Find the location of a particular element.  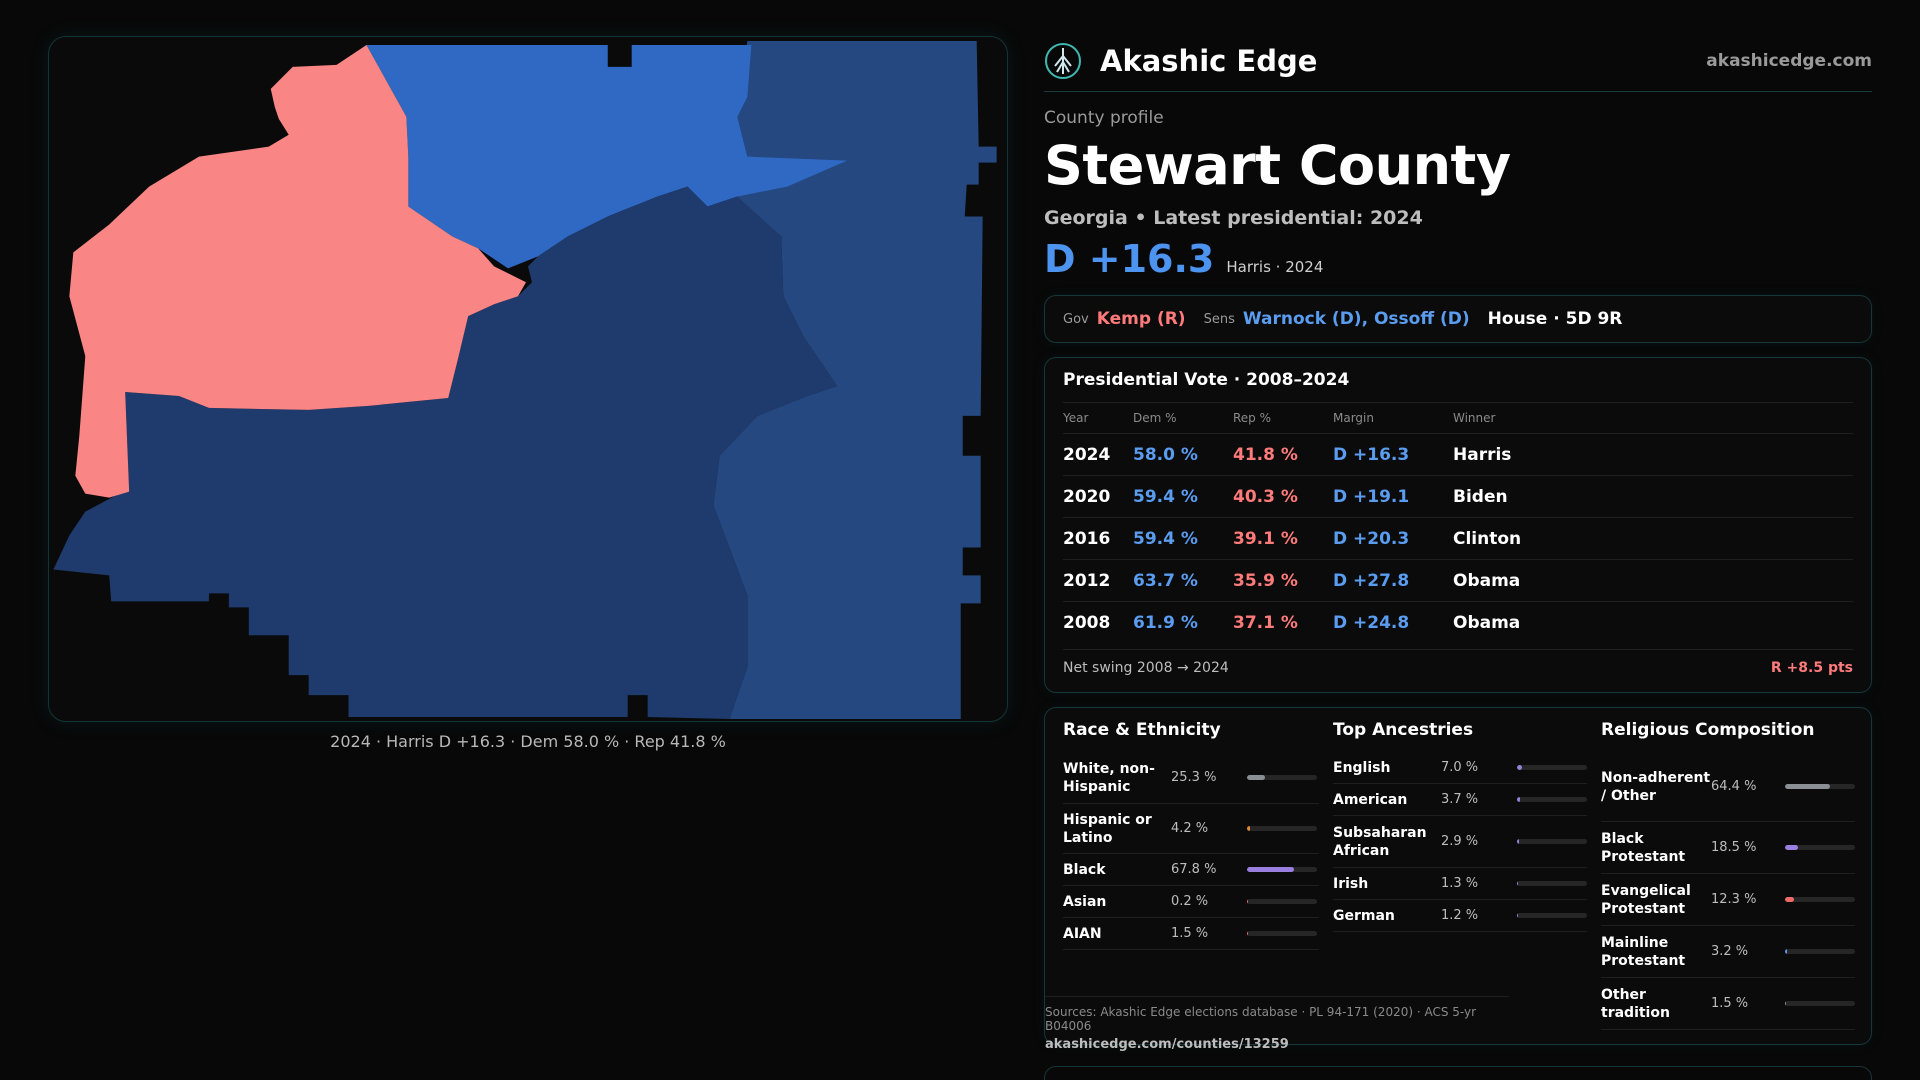

vote-cell-dem: 63.7 % is located at coordinates (1165, 580).